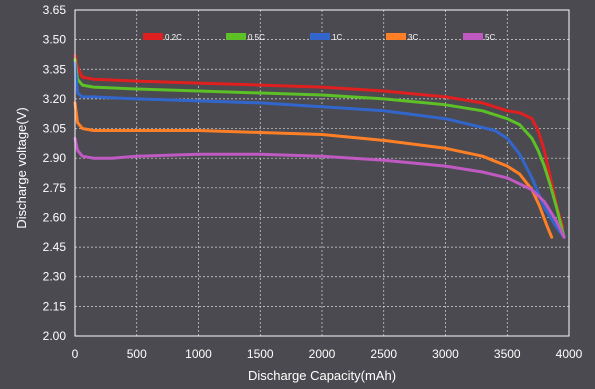 This screenshot has height=389, width=595. I want to click on x-tick-label: 3000, so click(445, 354).